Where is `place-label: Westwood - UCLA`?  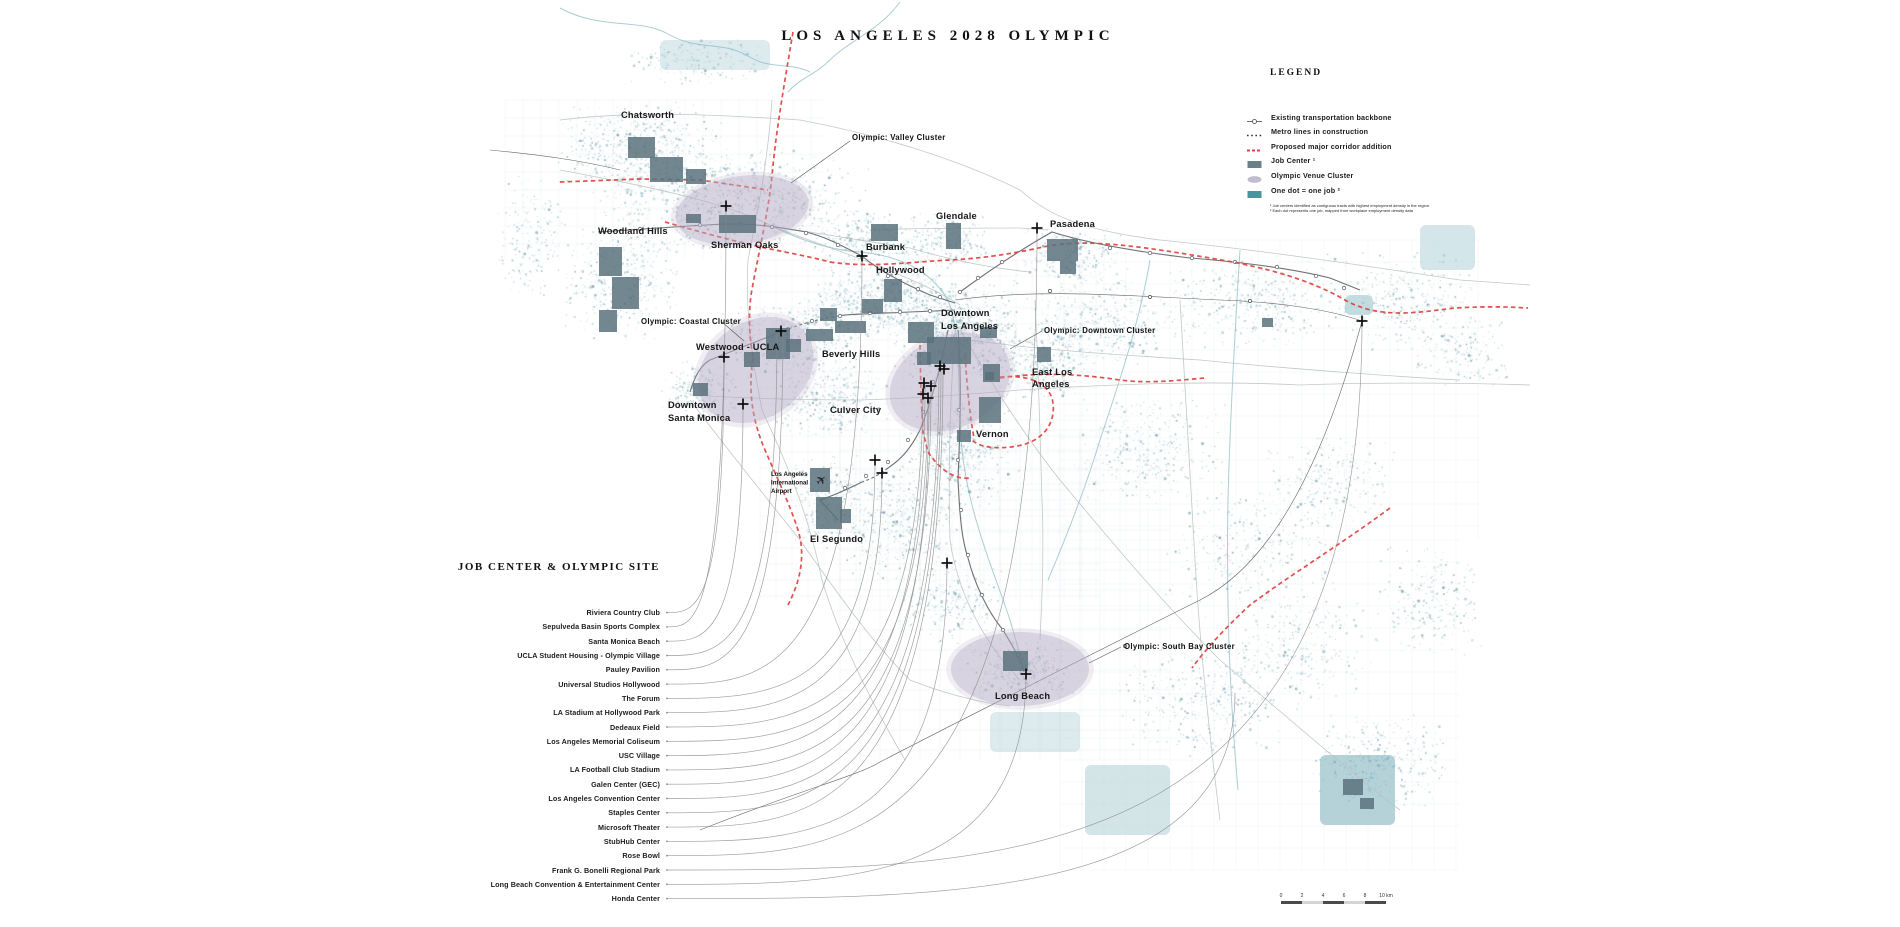
place-label: Westwood - UCLA is located at coordinates (737, 347).